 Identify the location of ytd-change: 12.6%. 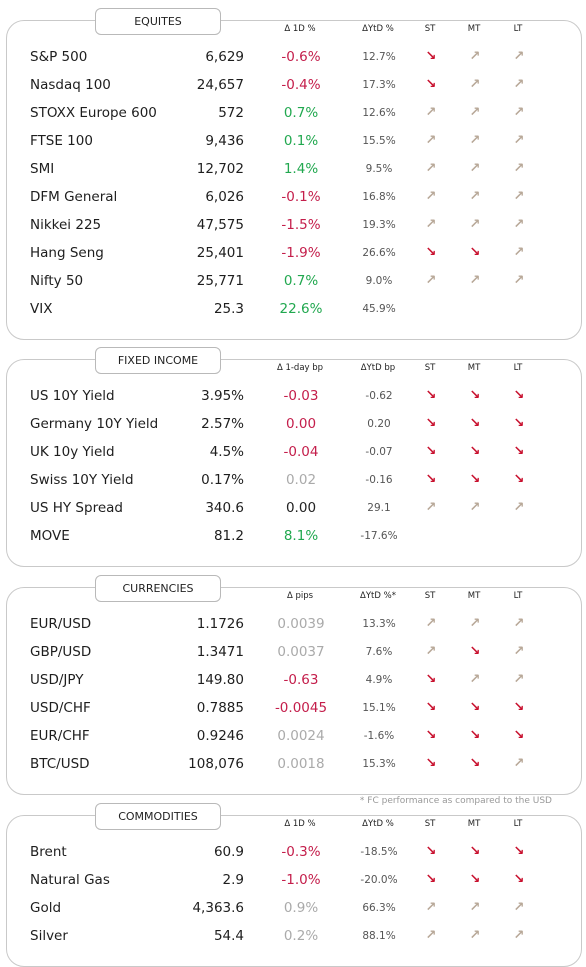
(379, 113).